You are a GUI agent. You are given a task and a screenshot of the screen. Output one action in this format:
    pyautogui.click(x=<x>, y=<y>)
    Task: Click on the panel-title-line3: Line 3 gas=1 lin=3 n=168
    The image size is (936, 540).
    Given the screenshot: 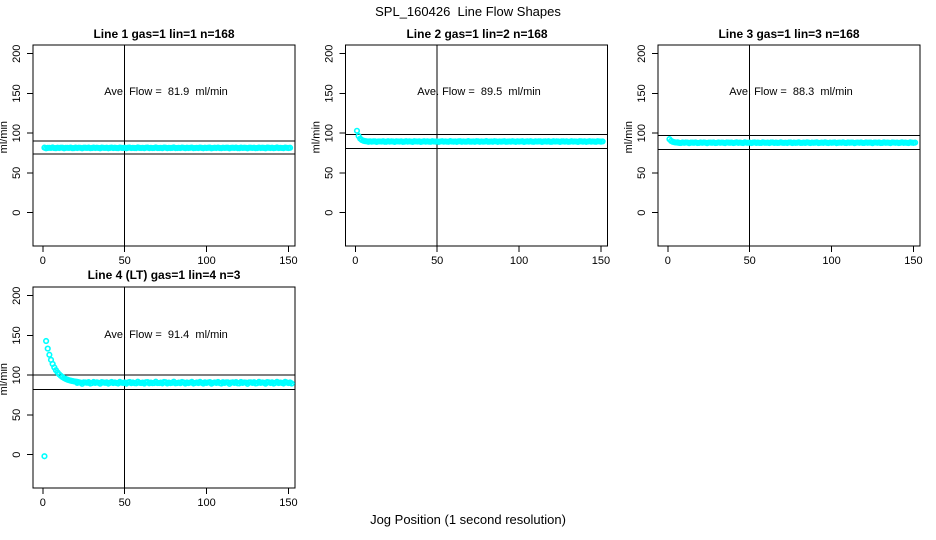 What is the action you would take?
    pyautogui.click(x=789, y=34)
    